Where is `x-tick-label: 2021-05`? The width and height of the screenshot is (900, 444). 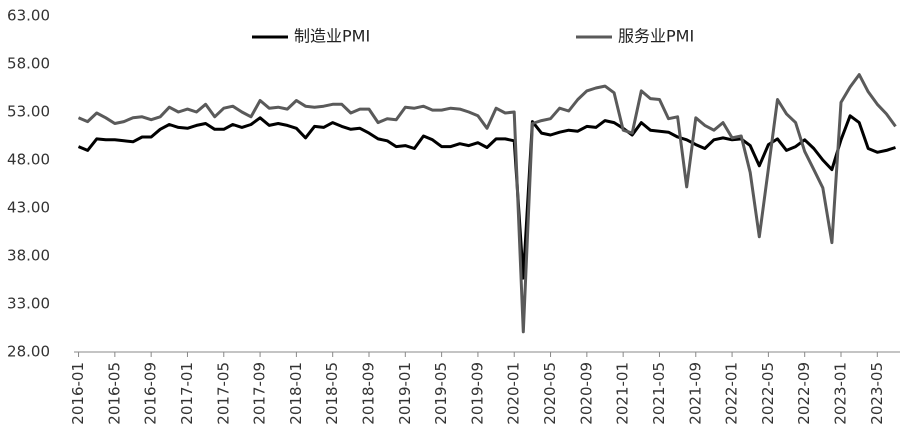
x-tick-label: 2021-05 is located at coordinates (659, 393).